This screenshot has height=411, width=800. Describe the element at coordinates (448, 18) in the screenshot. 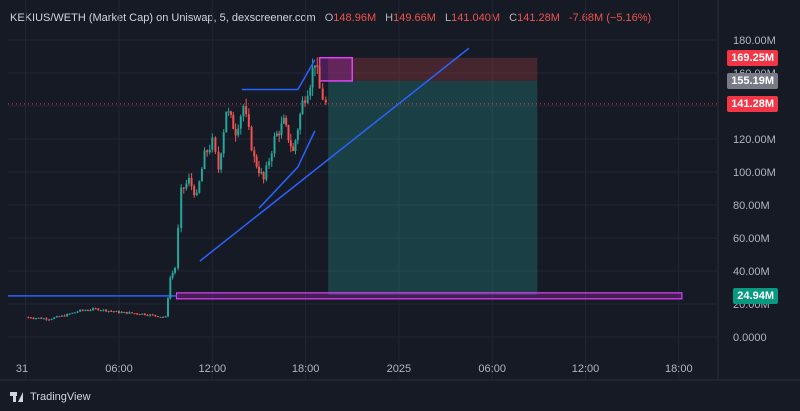

I see `low-label: L` at that location.